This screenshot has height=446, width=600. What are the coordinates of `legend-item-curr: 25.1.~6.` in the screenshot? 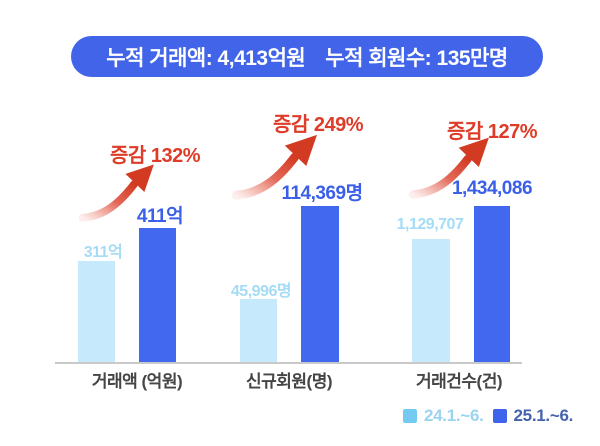 It's located at (533, 416).